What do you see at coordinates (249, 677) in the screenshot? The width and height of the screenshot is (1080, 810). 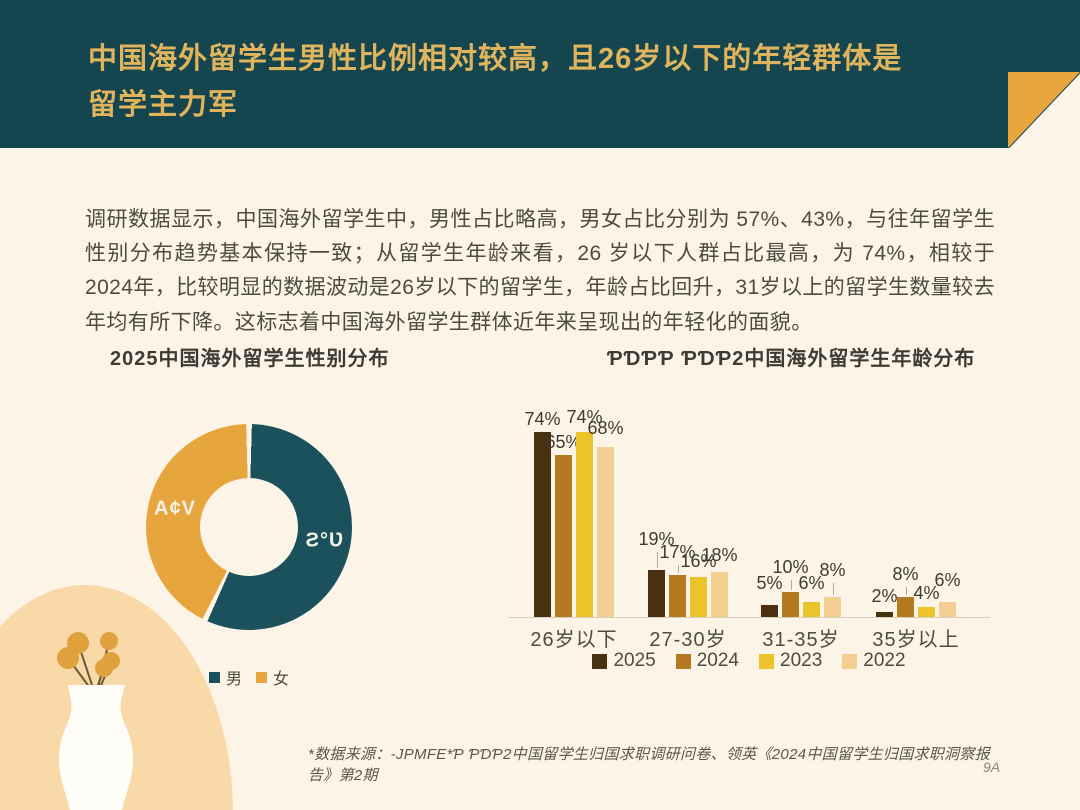 I see `gender-legend: 男 女` at bounding box center [249, 677].